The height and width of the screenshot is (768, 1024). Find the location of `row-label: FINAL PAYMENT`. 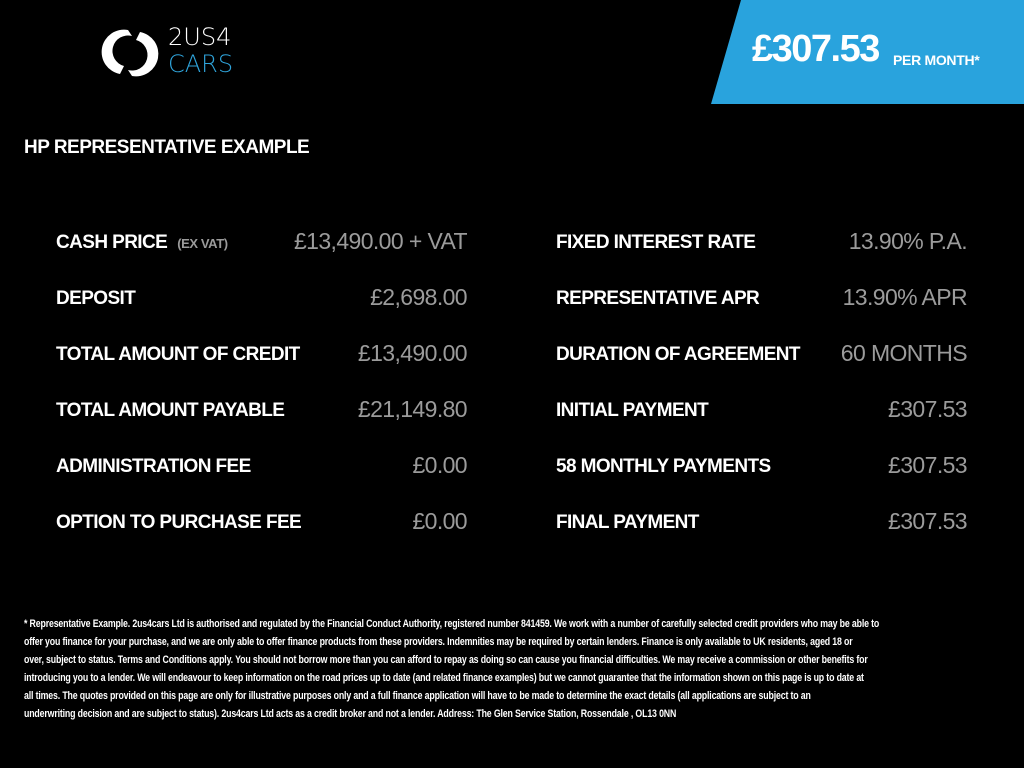

row-label: FINAL PAYMENT is located at coordinates (627, 523).